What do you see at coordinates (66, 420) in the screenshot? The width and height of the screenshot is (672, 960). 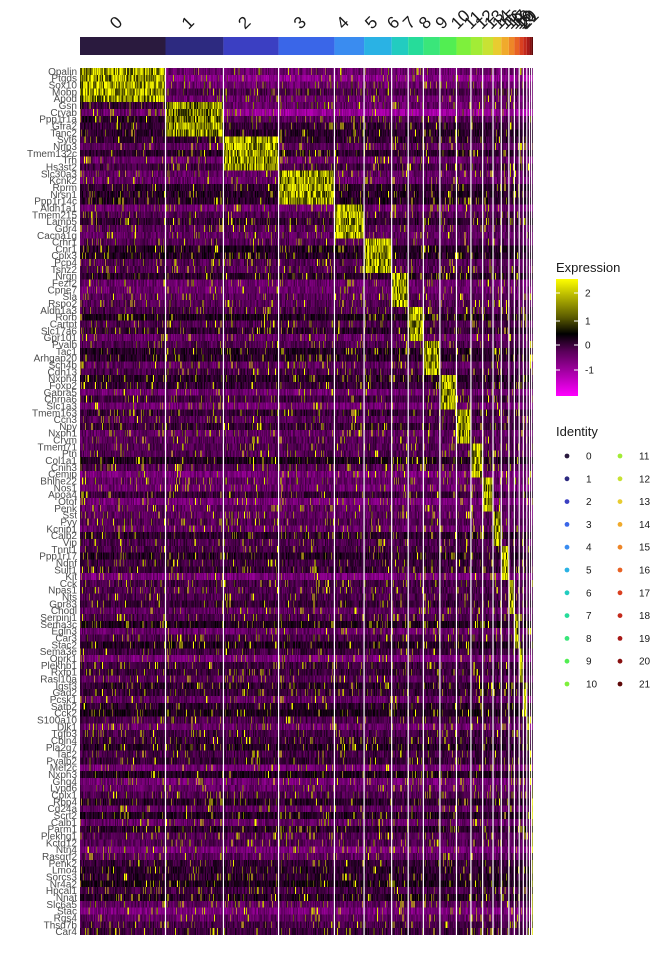 I see `gene-label: Ccn3` at bounding box center [66, 420].